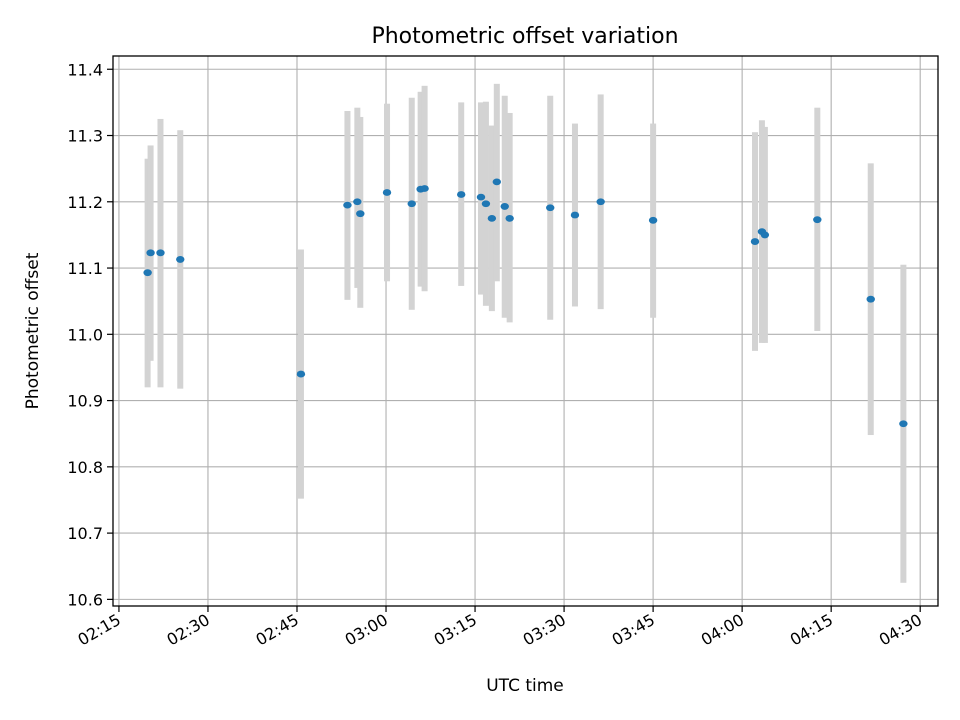 The width and height of the screenshot is (960, 720). Describe the element at coordinates (85, 401) in the screenshot. I see `y-tick-label: 10.9` at that location.